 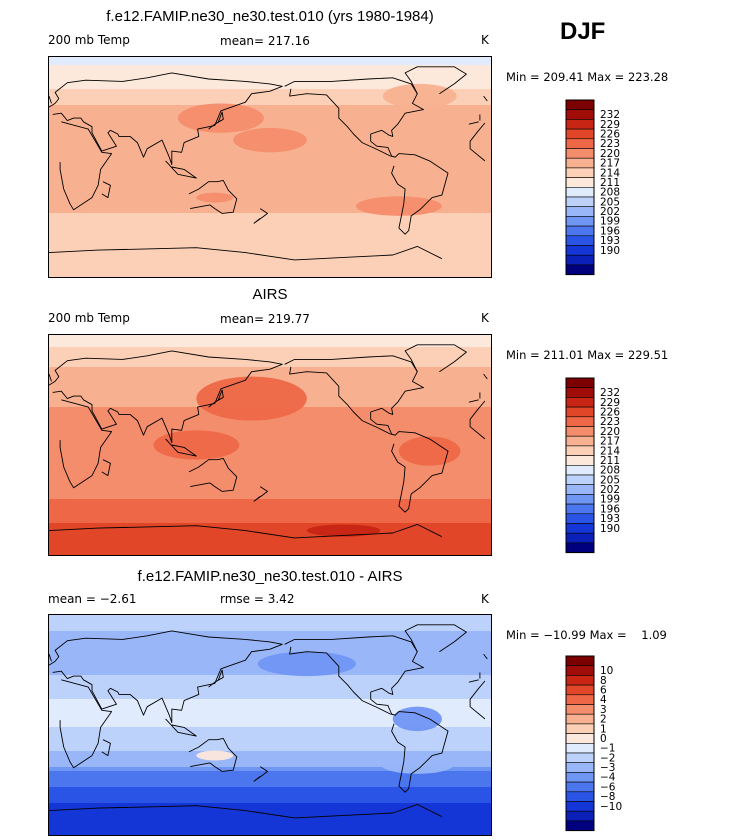 I want to click on colorbar-tick-label: 193, so click(x=610, y=241).